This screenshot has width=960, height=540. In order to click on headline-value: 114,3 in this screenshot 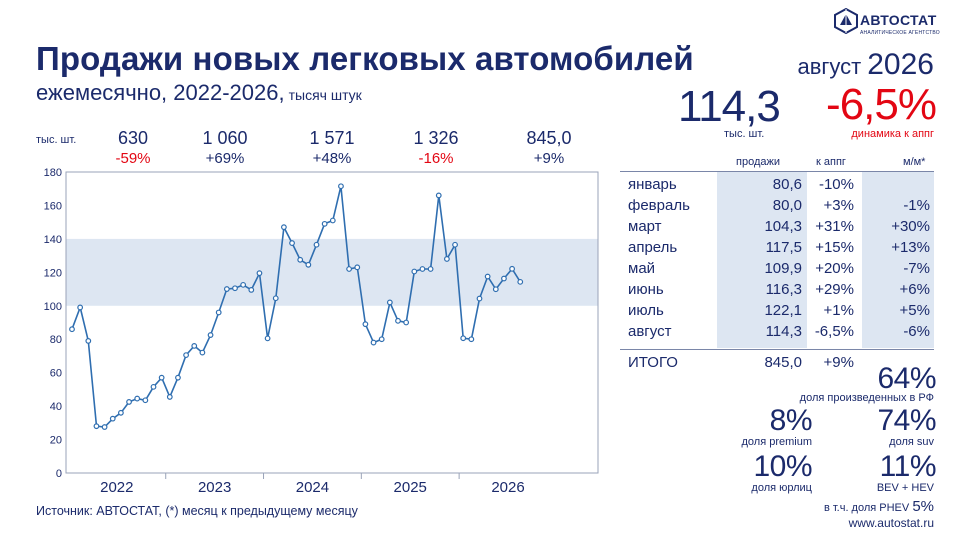, I will do `click(729, 106)`.